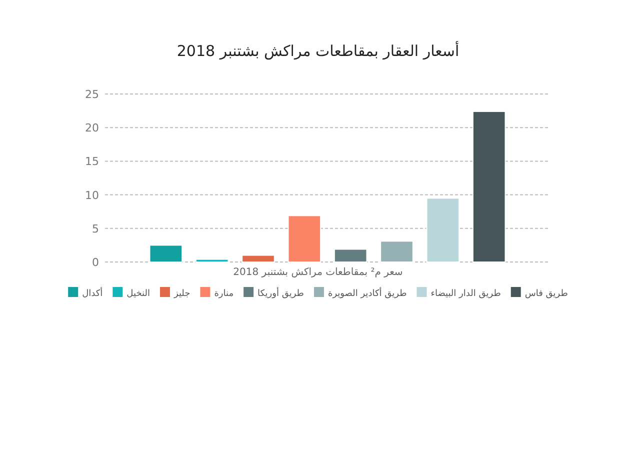 The image size is (636, 474). Describe the element at coordinates (92, 128) in the screenshot. I see `y-tick-label: 20` at that location.